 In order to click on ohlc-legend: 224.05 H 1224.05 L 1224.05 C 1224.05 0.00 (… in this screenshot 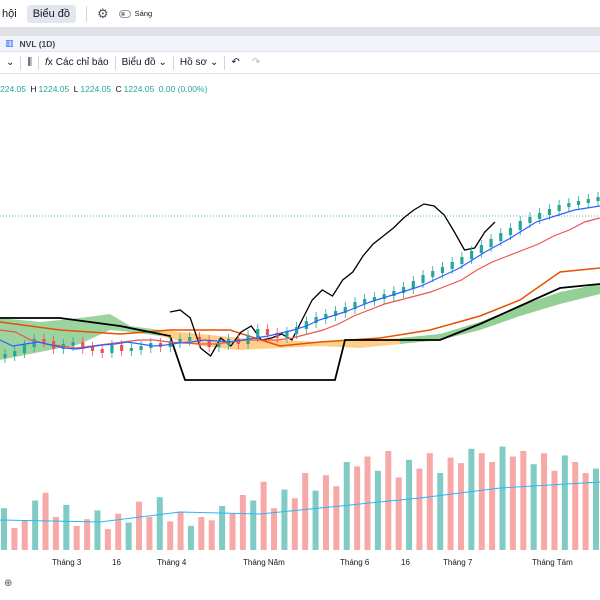, I will do `click(104, 89)`.